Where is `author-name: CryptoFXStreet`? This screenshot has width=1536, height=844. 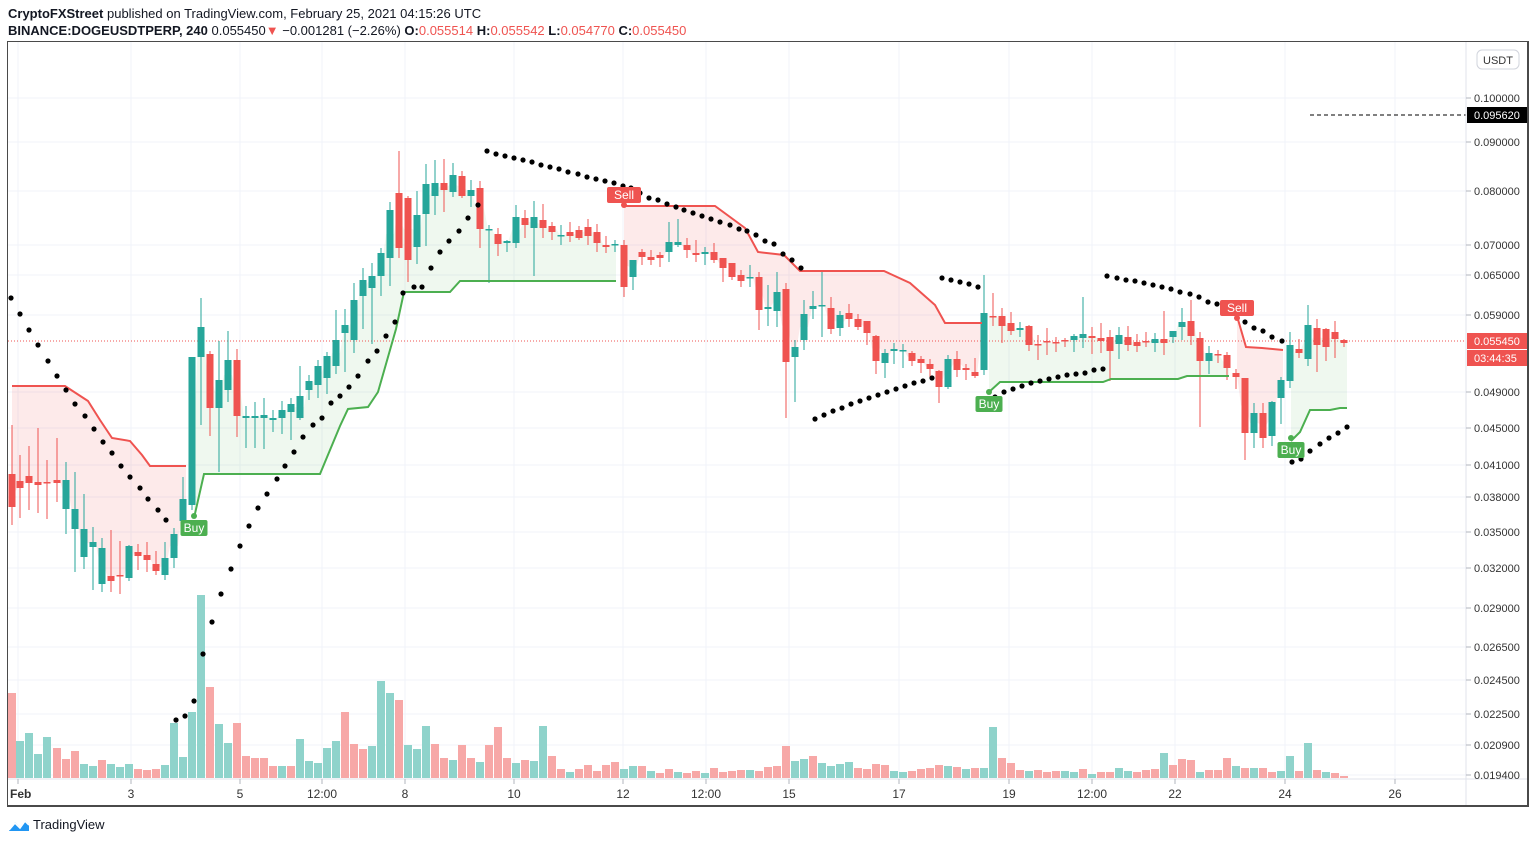 author-name: CryptoFXStreet is located at coordinates (56, 13).